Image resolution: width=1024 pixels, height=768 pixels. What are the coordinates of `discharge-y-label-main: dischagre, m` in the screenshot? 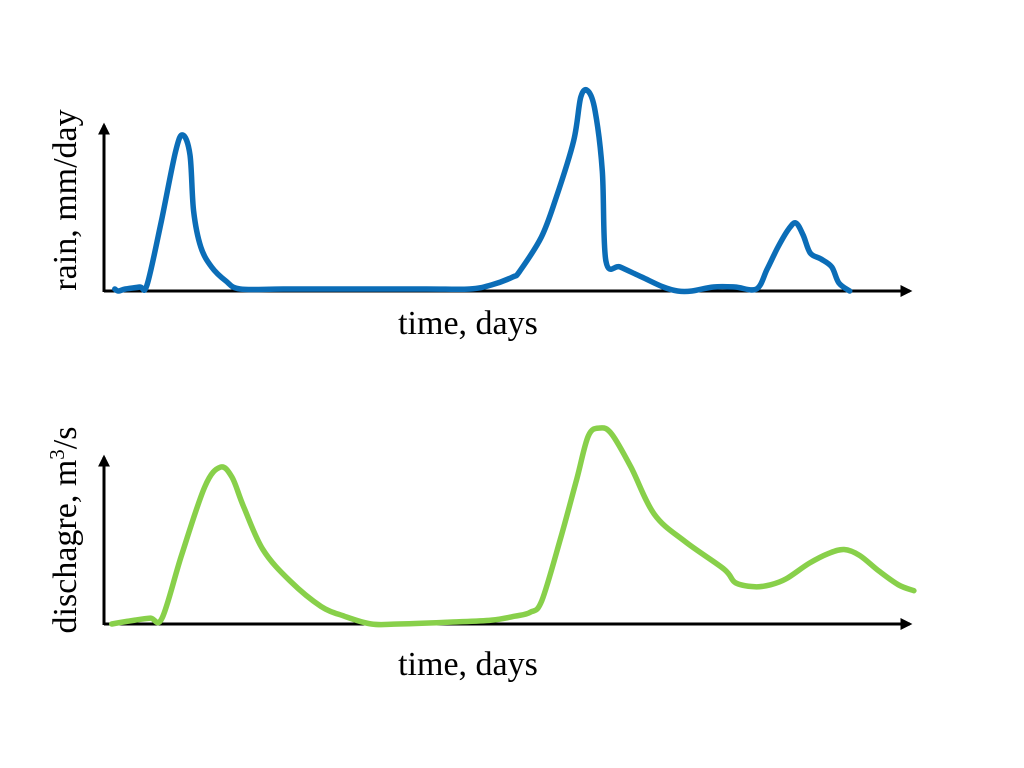 It's located at (65, 547).